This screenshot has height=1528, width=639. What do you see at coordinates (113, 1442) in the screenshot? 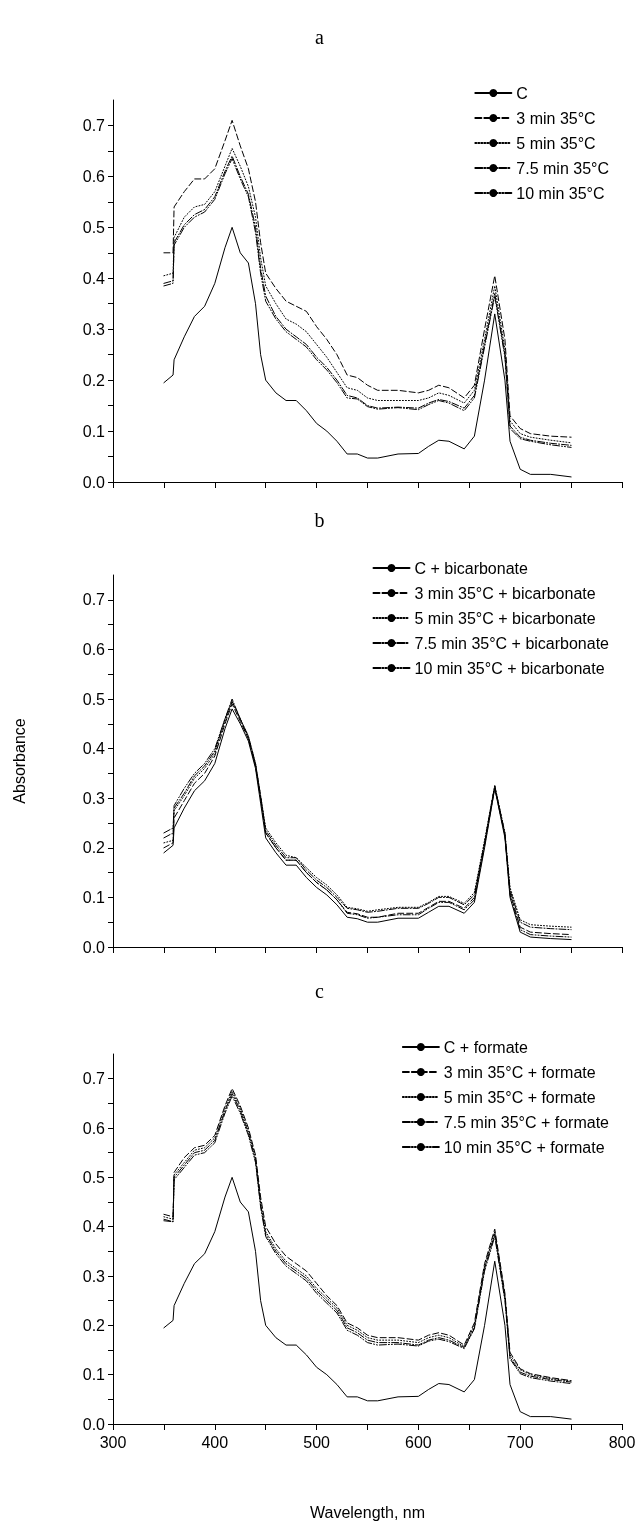
I see `x-tick-label: 300` at bounding box center [113, 1442].